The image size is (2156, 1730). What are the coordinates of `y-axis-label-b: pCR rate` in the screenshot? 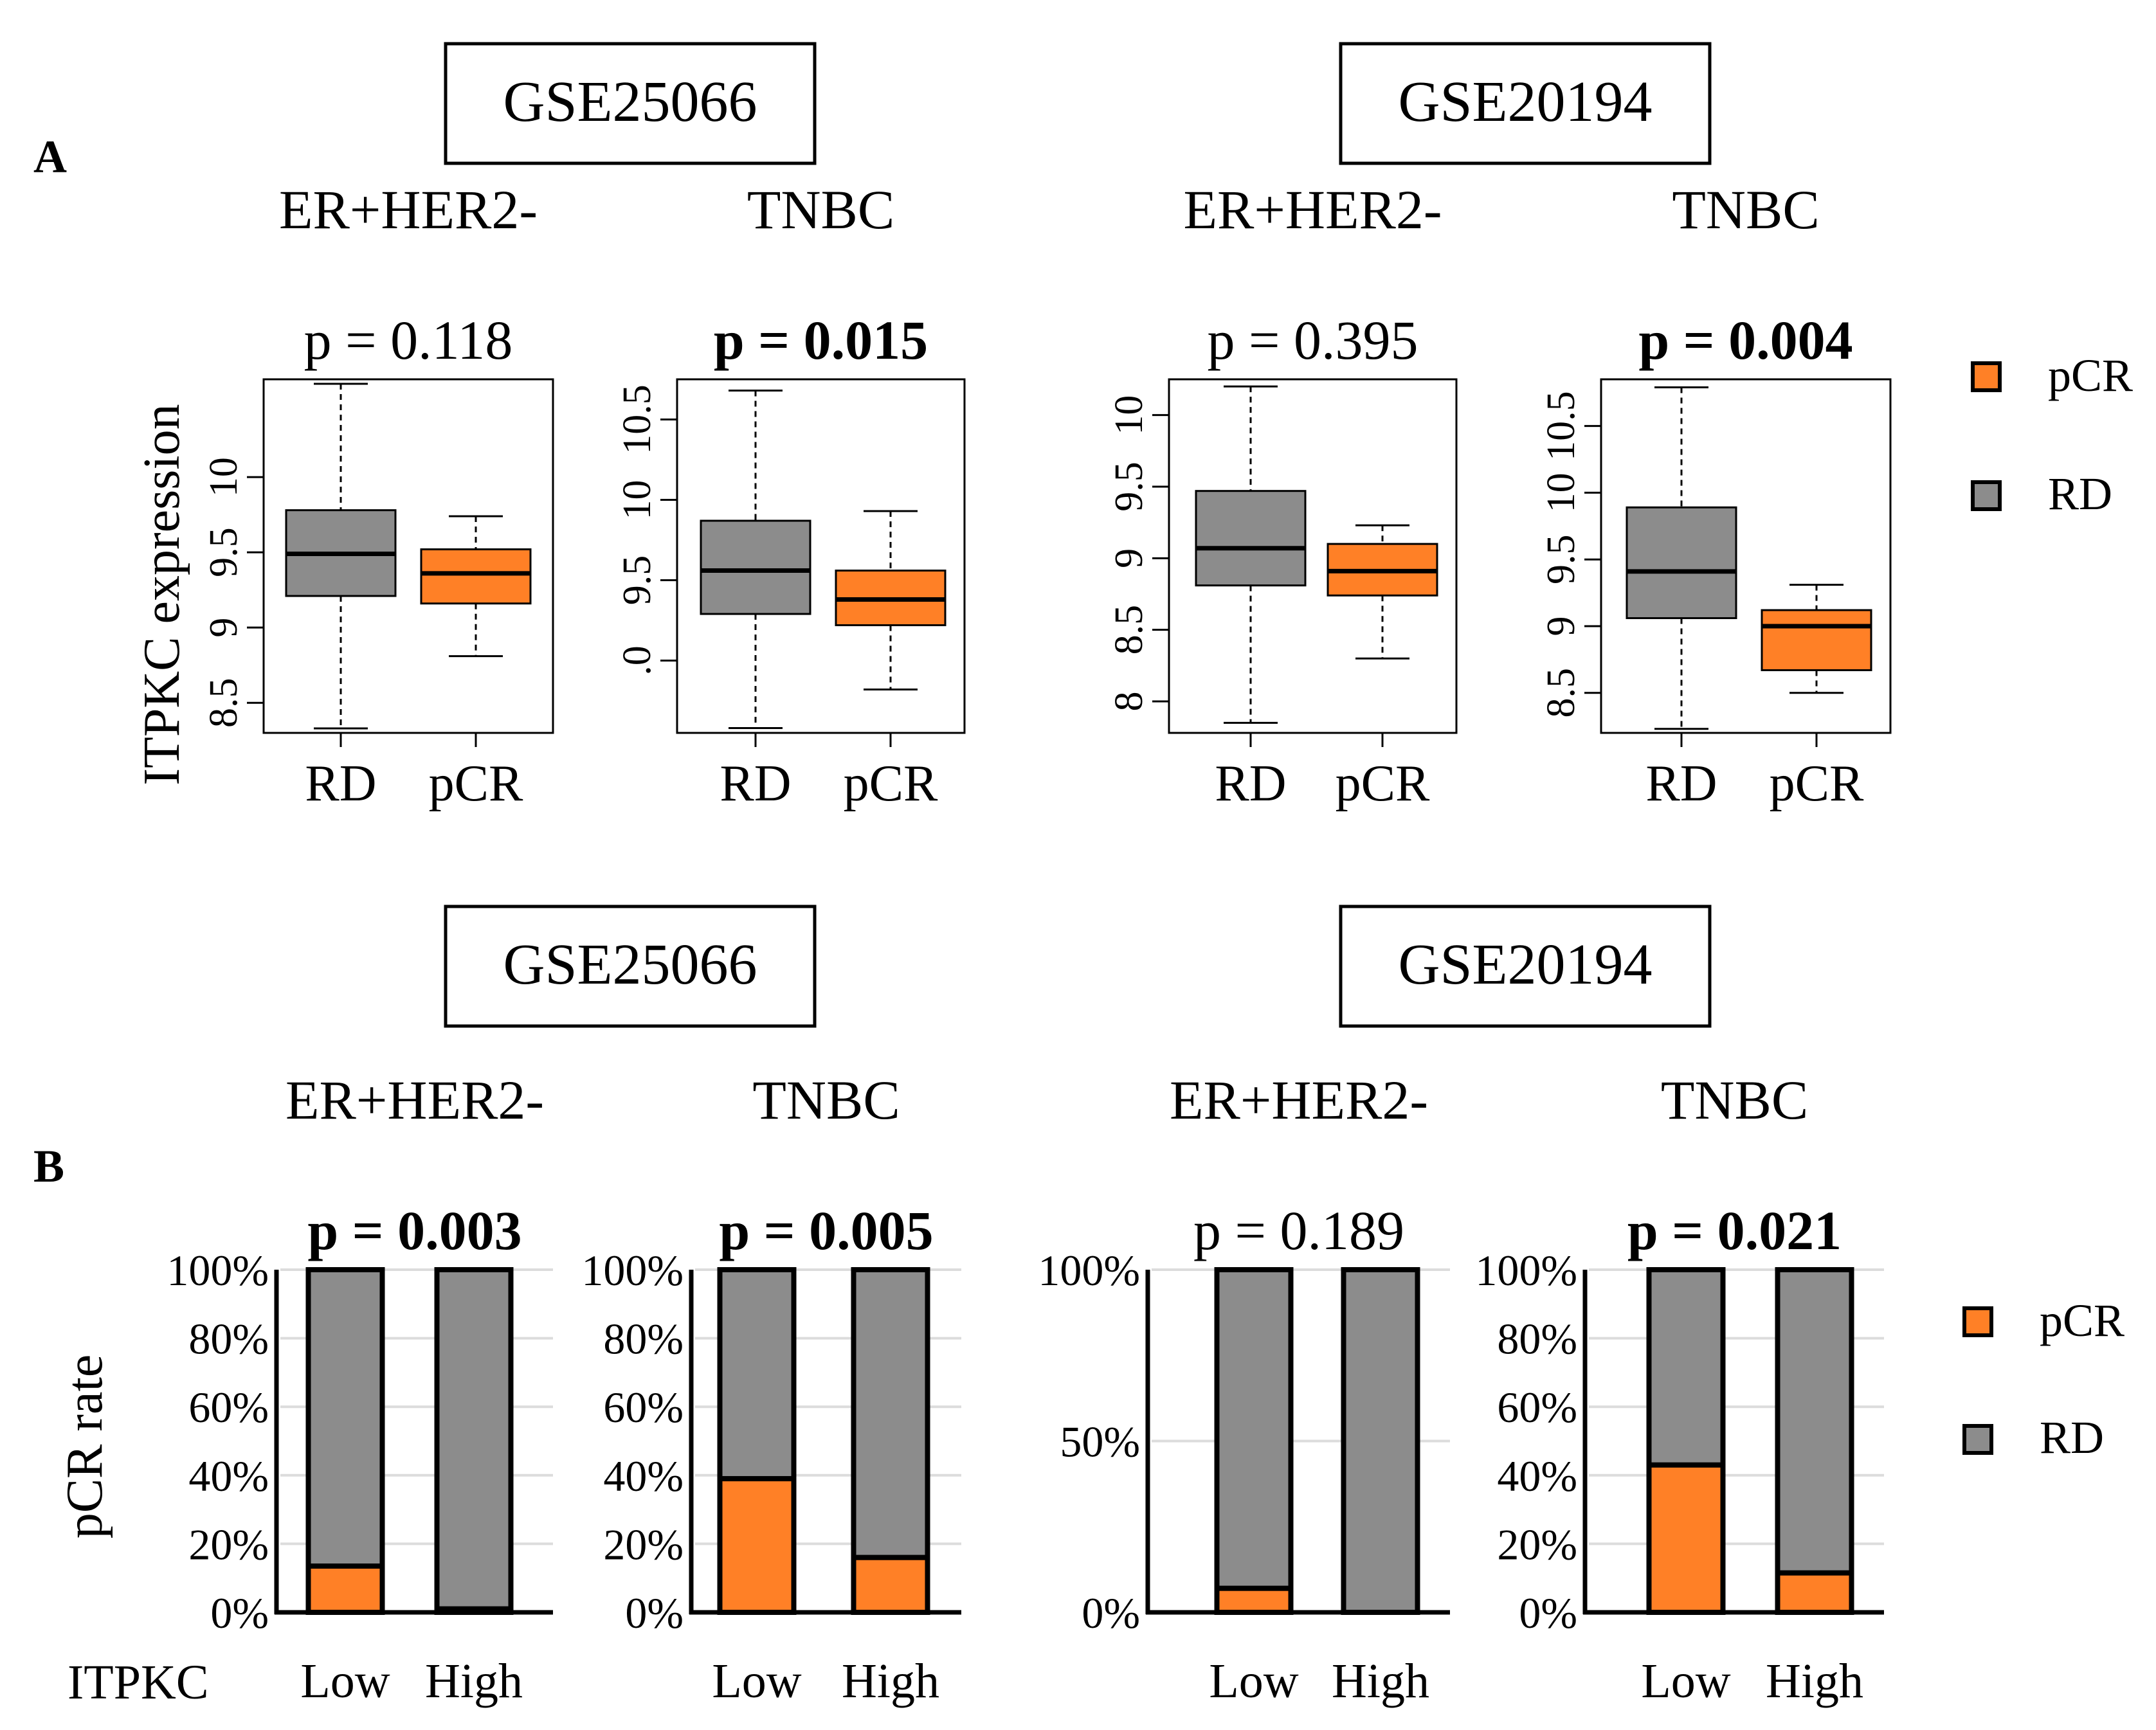 It's located at (85, 1447).